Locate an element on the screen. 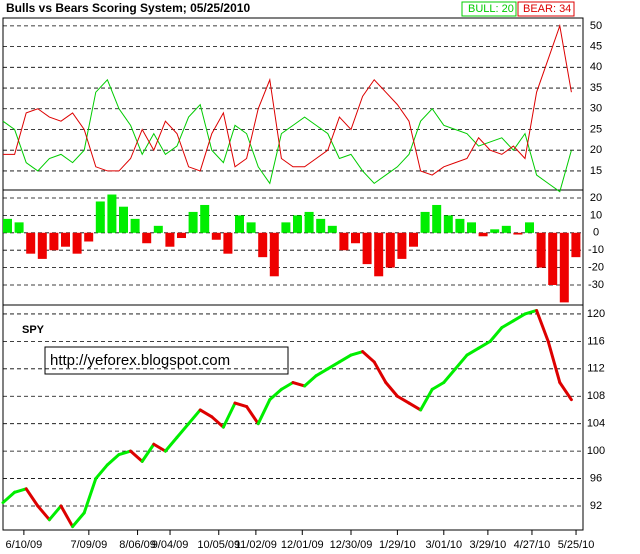 Image resolution: width=640 pixels, height=554 pixels. y-tick-label: 92 is located at coordinates (596, 506).